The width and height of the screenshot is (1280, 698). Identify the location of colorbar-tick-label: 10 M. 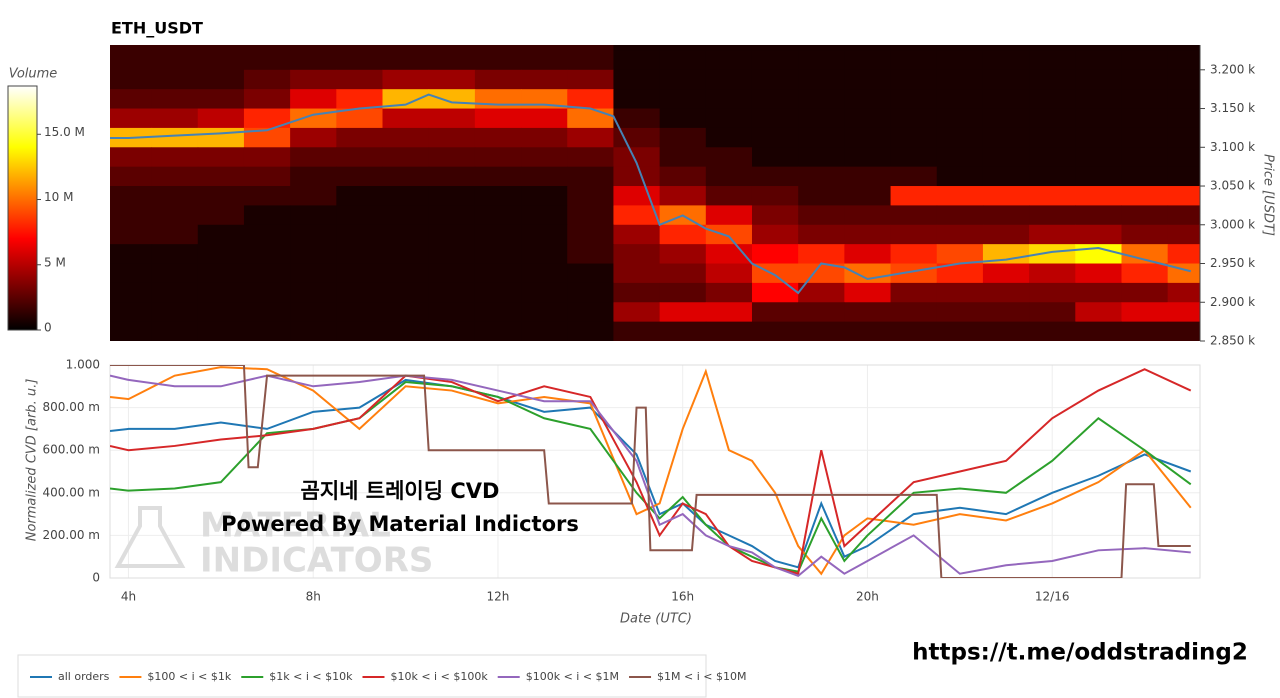
(58, 197).